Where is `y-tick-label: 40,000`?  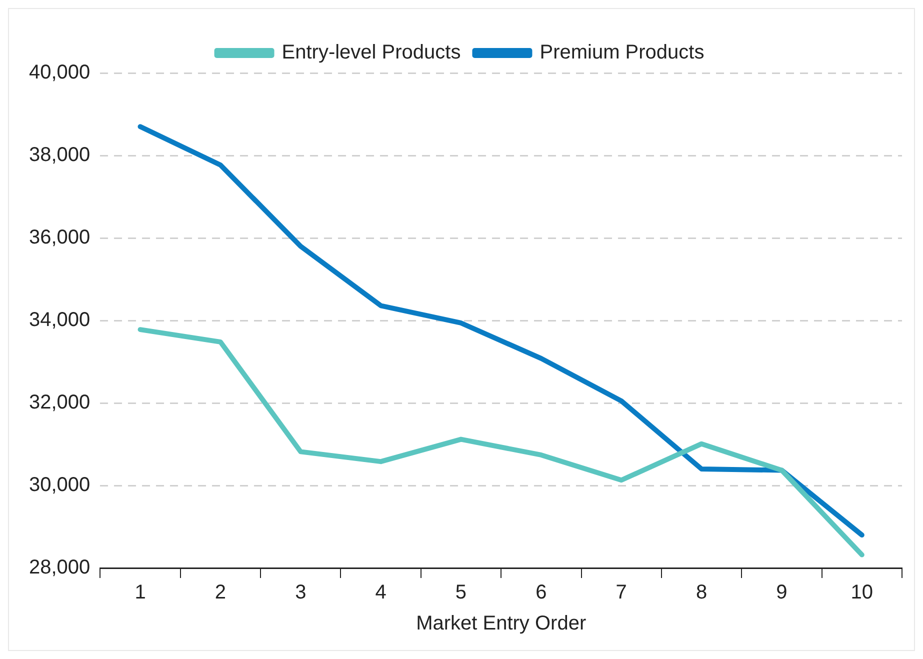 y-tick-label: 40,000 is located at coordinates (59, 73).